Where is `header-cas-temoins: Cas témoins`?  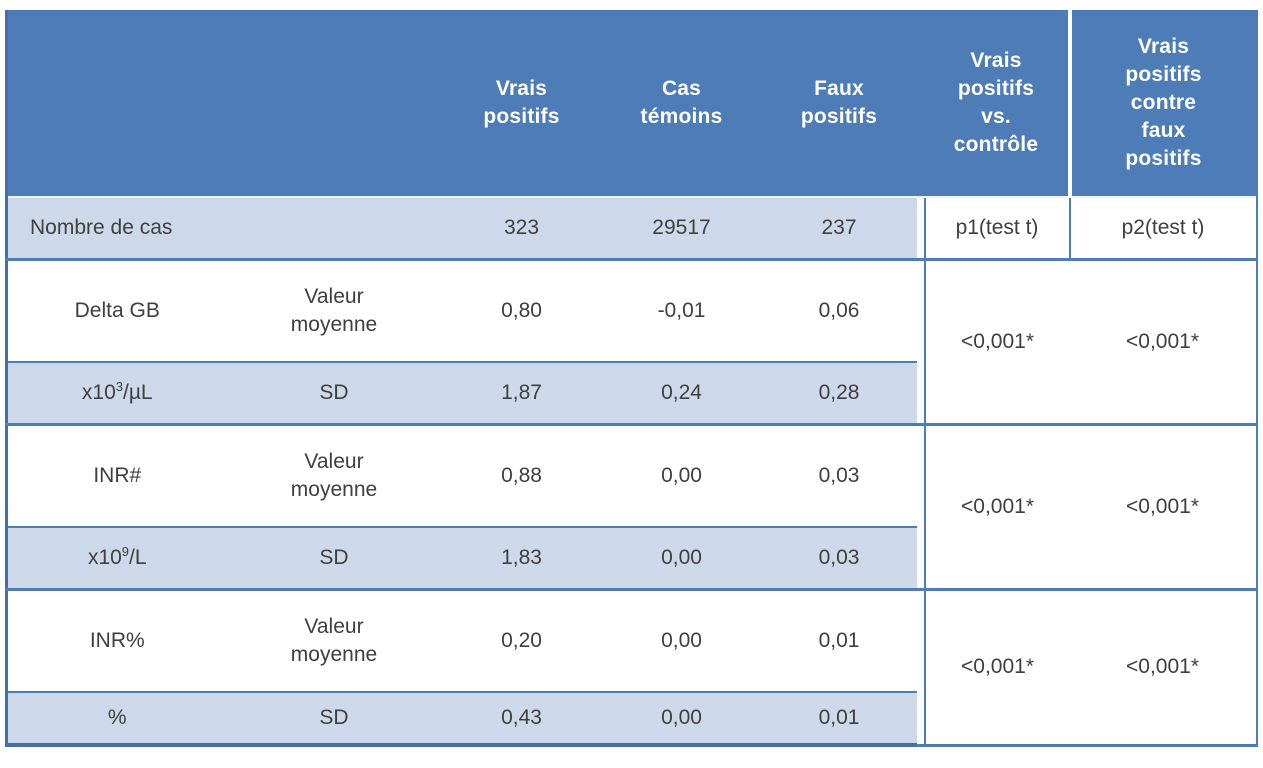
header-cas-temoins: Cas témoins is located at coordinates (681, 103).